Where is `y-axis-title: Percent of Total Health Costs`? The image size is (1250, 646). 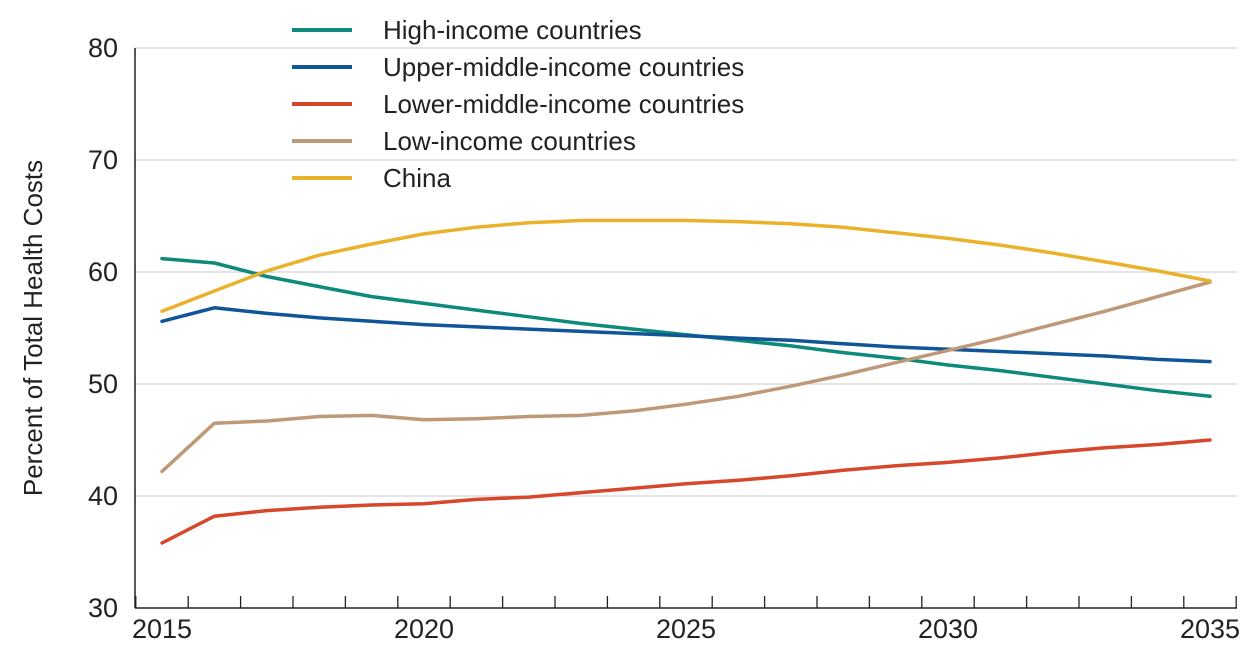
y-axis-title: Percent of Total Health Costs is located at coordinates (33, 328).